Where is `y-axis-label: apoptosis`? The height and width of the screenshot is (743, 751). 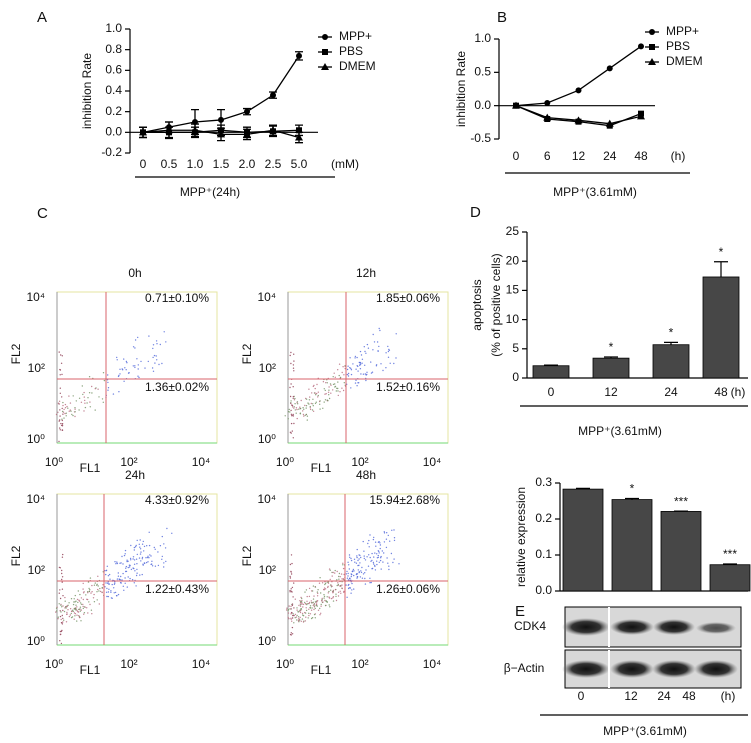 y-axis-label: apoptosis is located at coordinates (477, 304).